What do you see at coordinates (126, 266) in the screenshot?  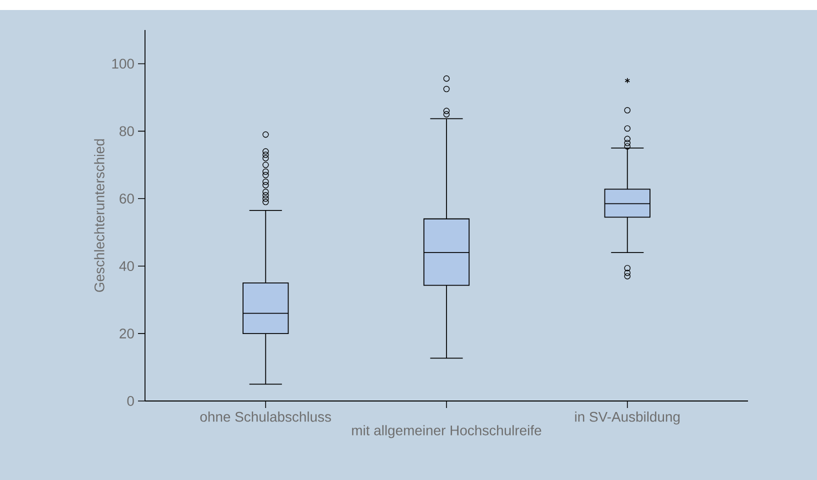 I see `y-tick-label: 40` at bounding box center [126, 266].